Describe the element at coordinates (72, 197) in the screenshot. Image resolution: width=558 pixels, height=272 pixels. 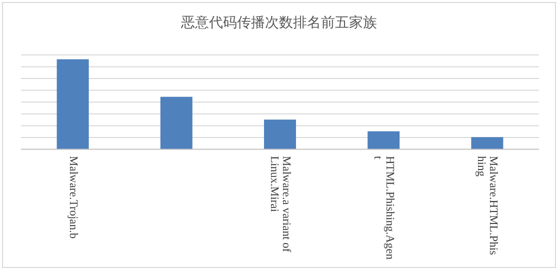
I see `x-tick-label: Malware.Trojan.b` at that location.